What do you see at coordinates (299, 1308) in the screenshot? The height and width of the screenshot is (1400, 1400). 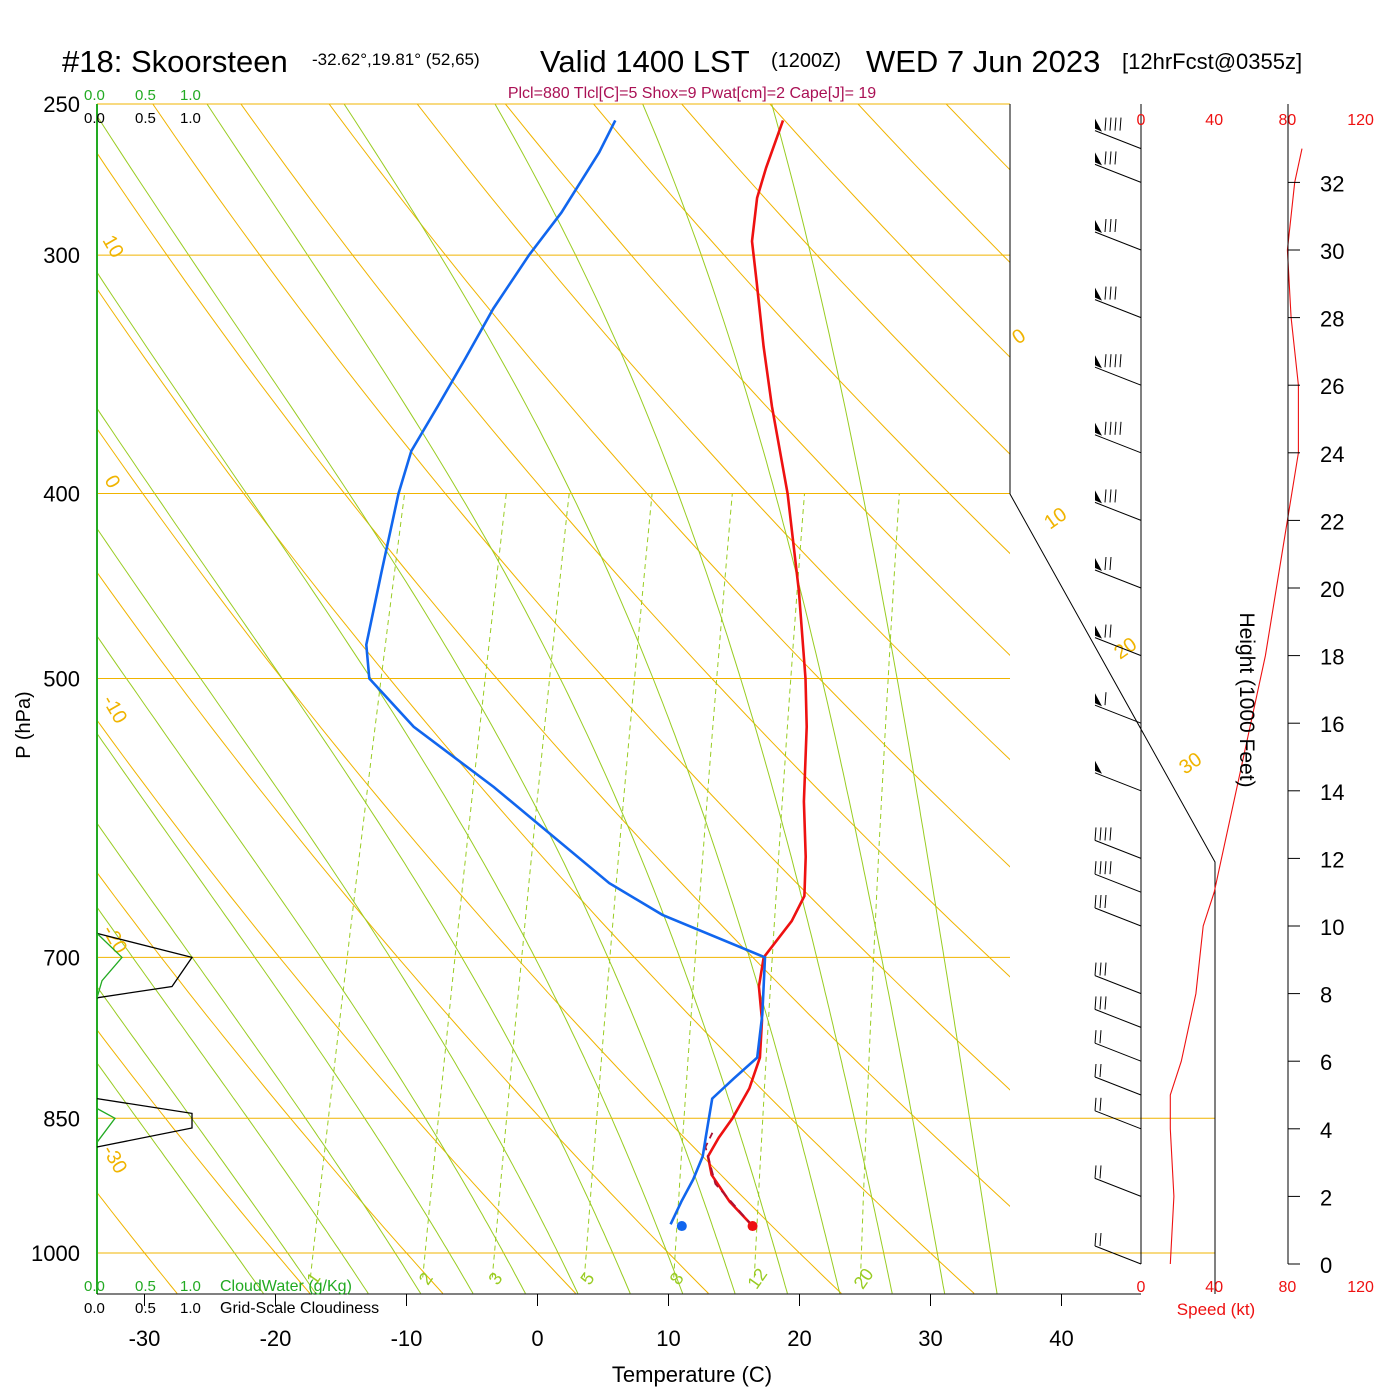 I see `cloudiness-label: Grid-Scale Cloudiness` at bounding box center [299, 1308].